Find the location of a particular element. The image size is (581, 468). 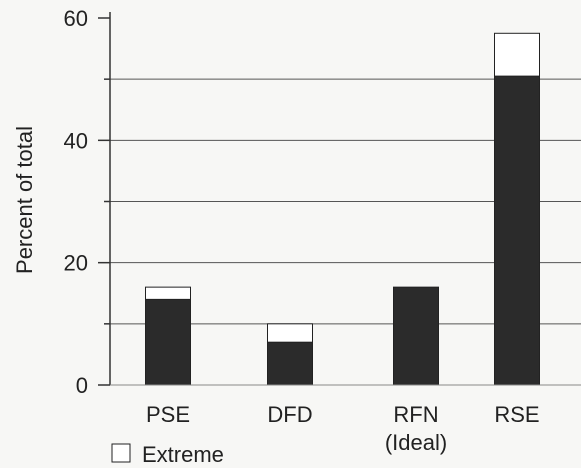

x-tick-label: PSE is located at coordinates (168, 414).